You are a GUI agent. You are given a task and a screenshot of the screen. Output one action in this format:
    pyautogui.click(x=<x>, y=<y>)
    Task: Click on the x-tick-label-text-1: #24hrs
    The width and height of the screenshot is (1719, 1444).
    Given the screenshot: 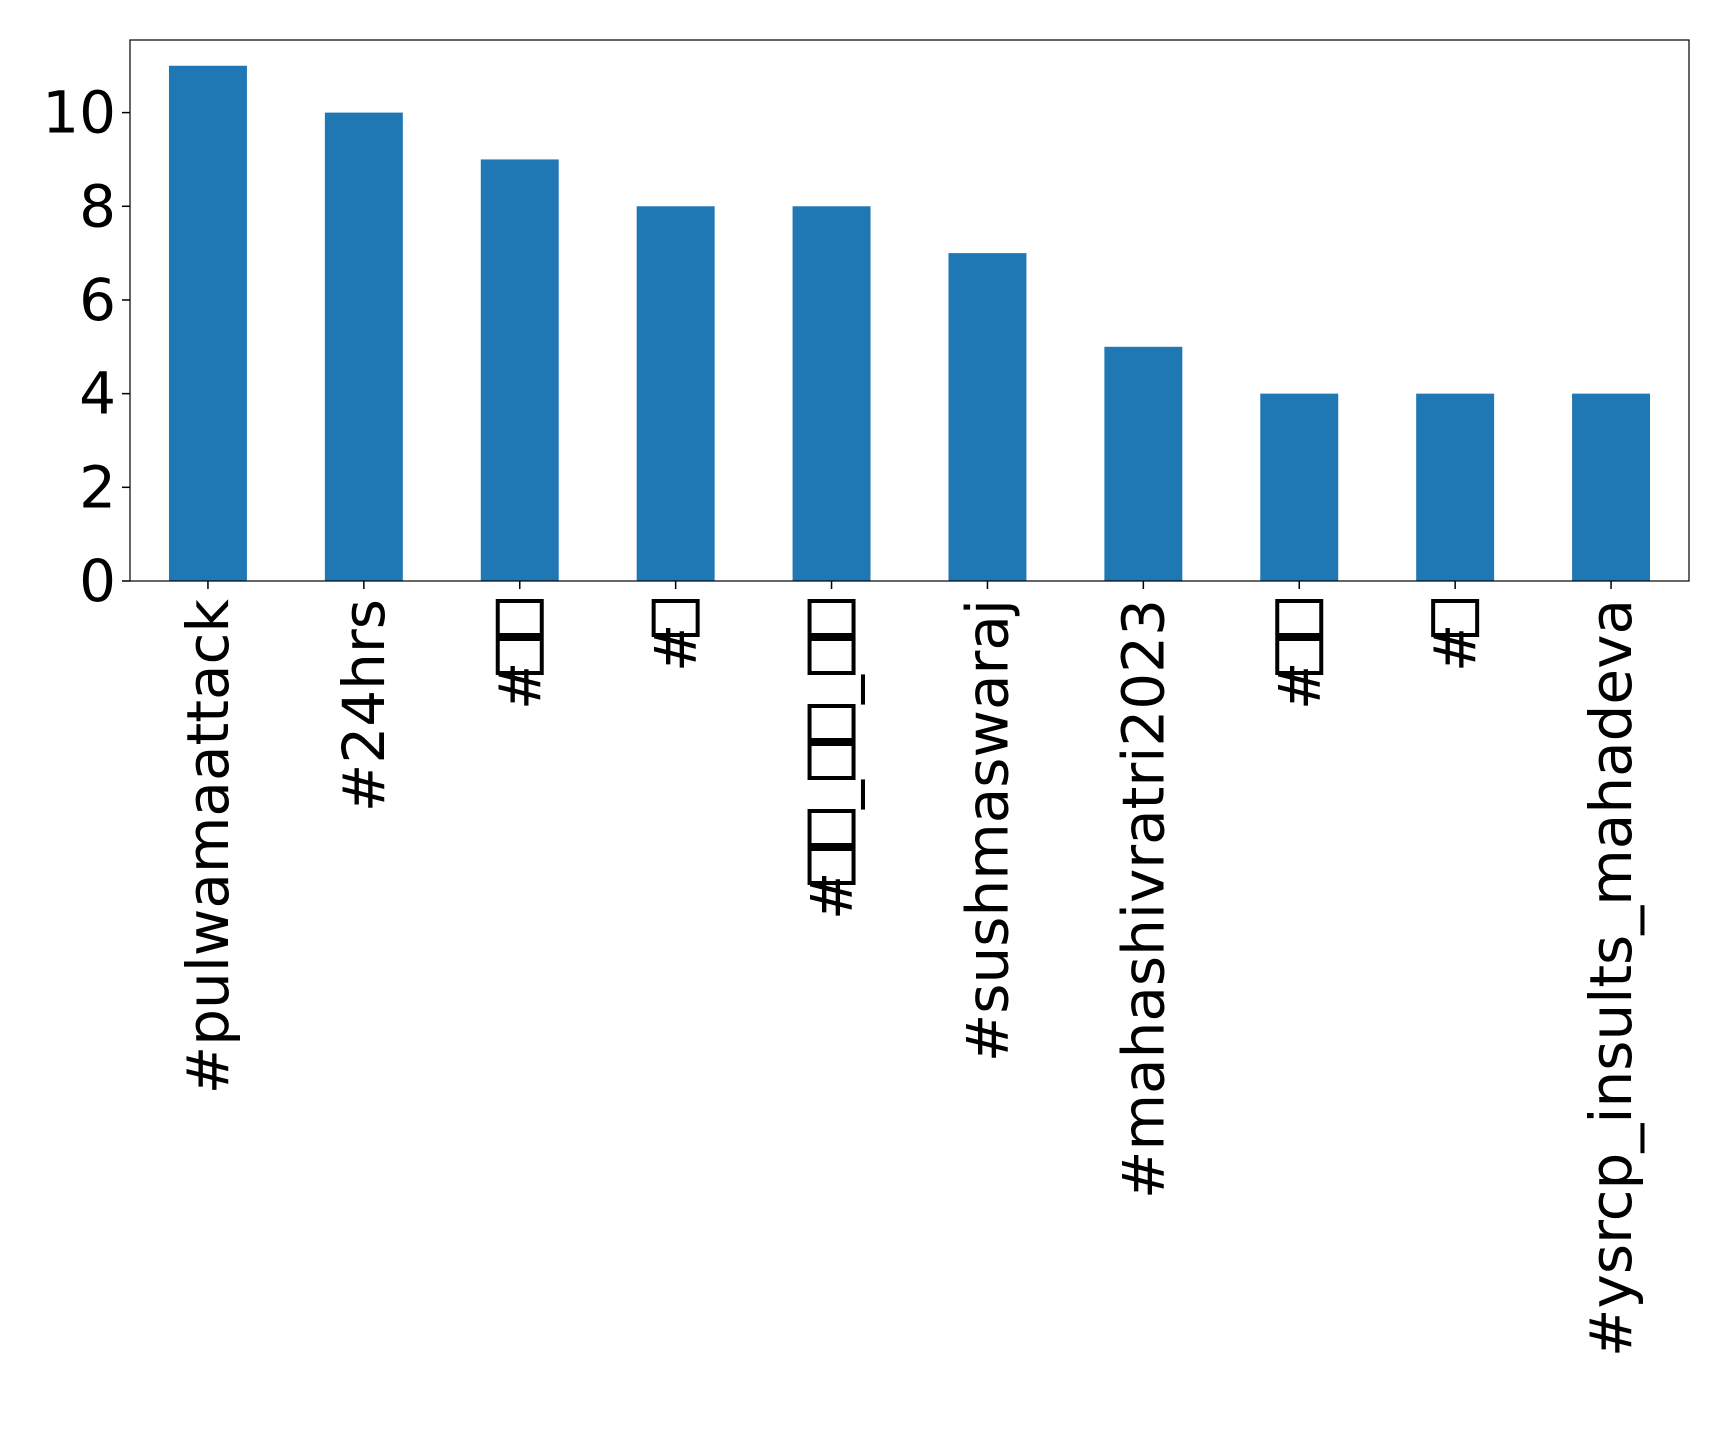 What is the action you would take?
    pyautogui.click(x=364, y=705)
    